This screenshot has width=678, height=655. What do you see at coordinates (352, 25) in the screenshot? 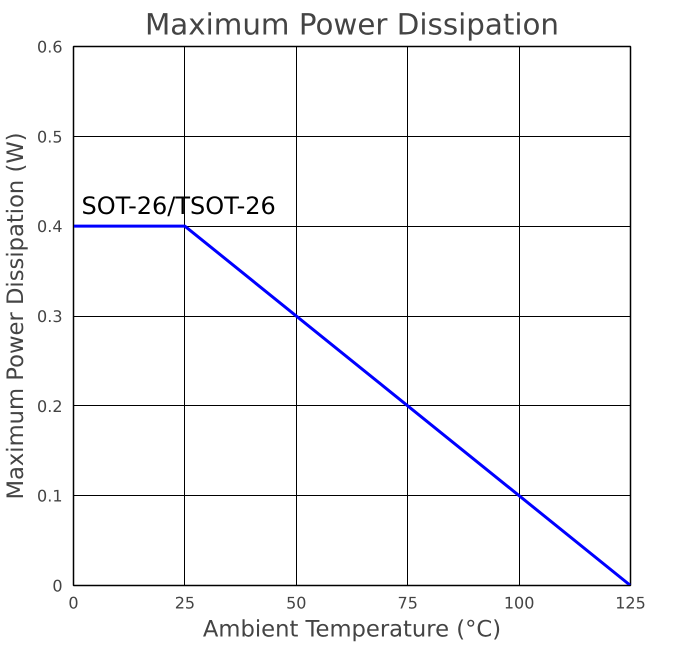
I see `chart-title: Maximum Power Dissipation` at bounding box center [352, 25].